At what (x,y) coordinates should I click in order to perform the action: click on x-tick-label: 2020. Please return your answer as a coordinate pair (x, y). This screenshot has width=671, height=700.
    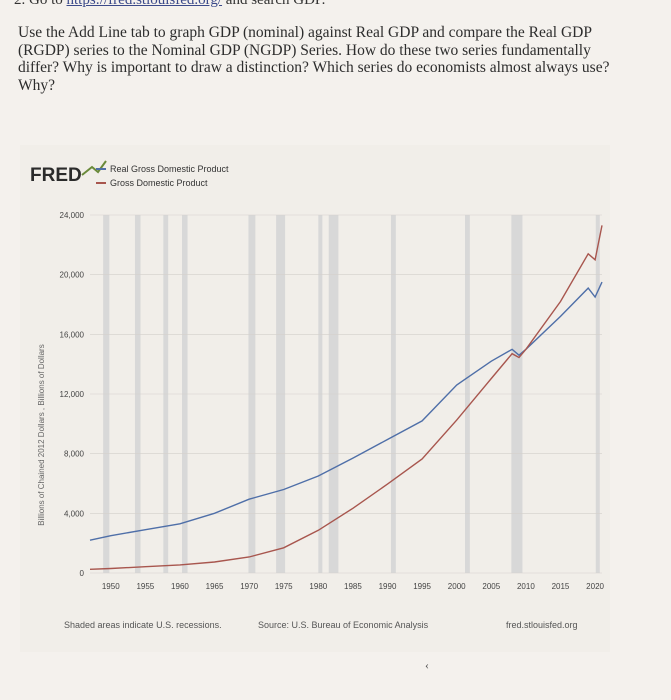
    Looking at the image, I should click on (595, 586).